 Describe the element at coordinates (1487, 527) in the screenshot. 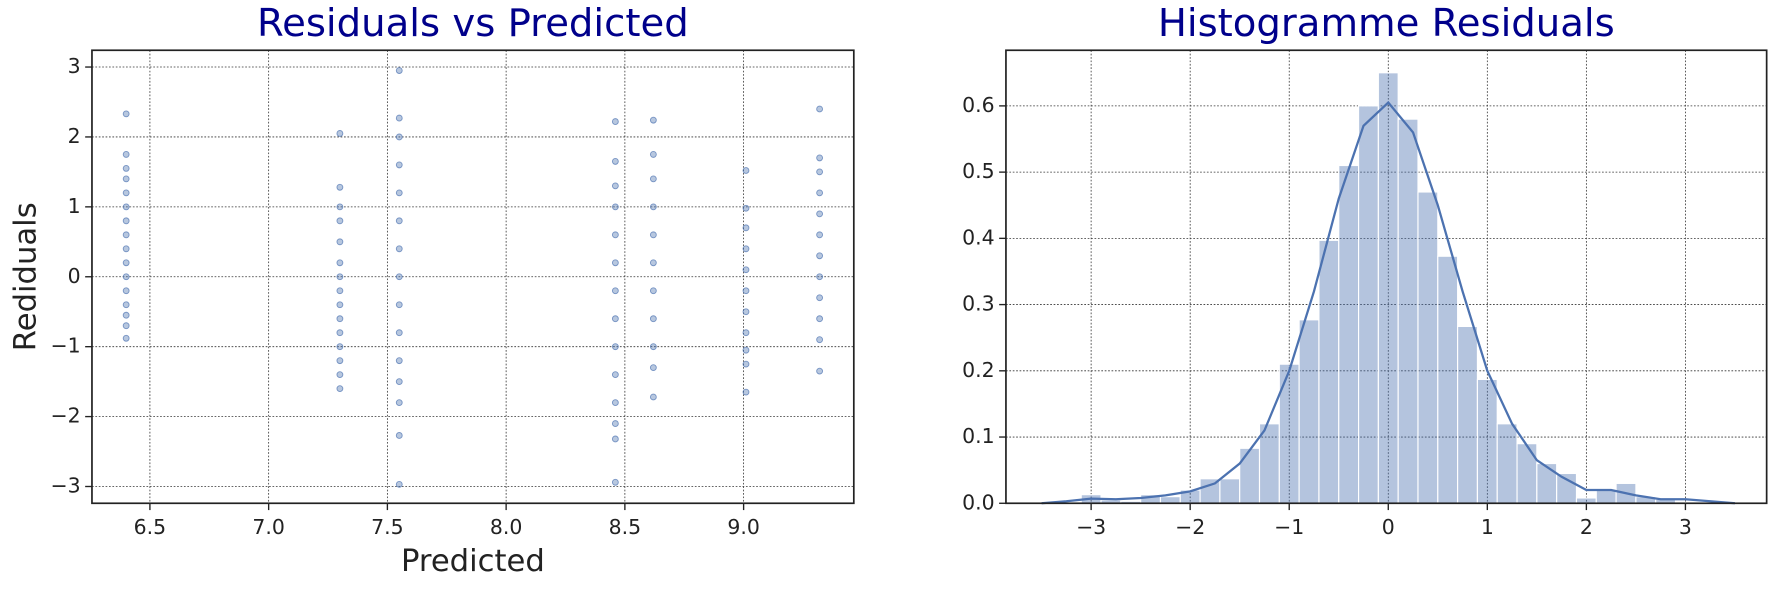

I see `x-tick-label: 1` at that location.